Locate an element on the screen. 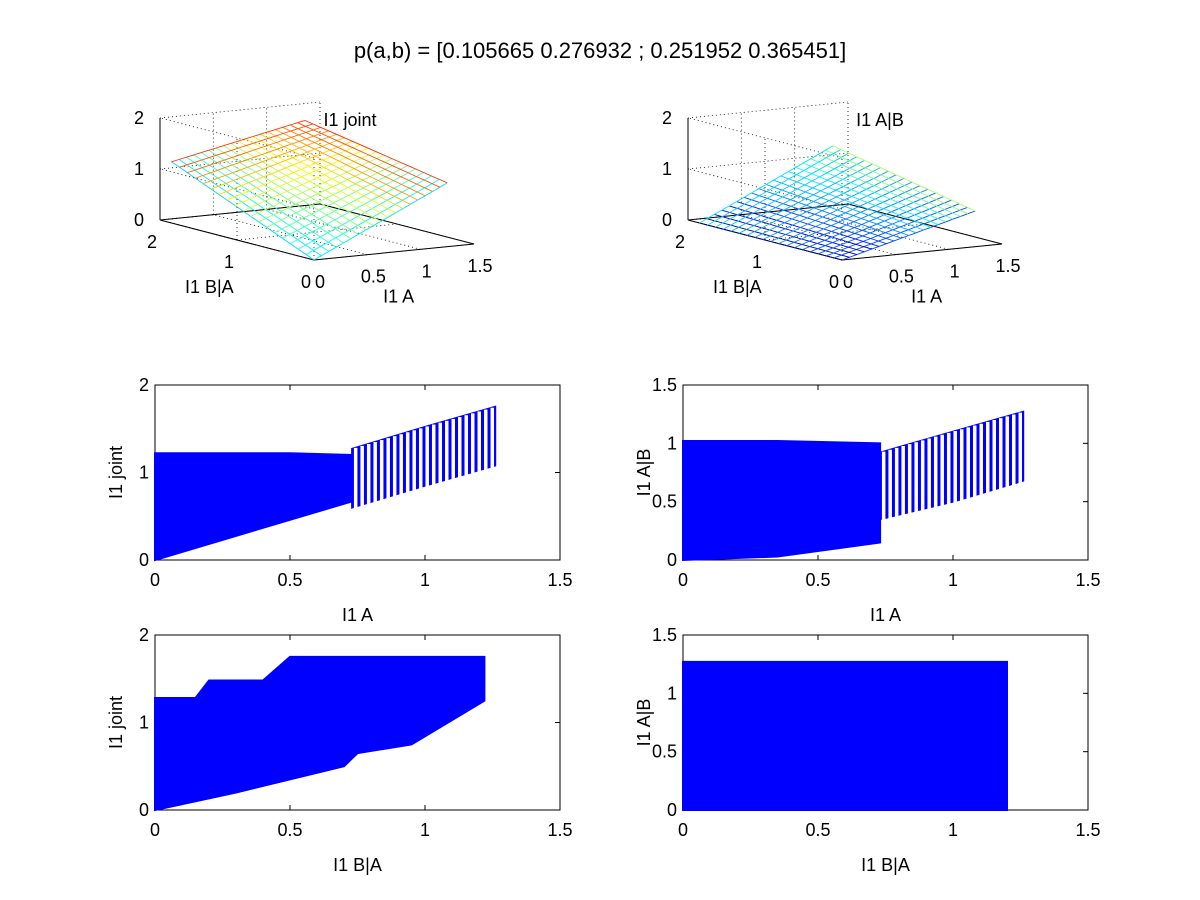  subplot-2d: 0 0.5 1 1.5 0 0.5 1 1.5 I1 A I1 A|B is located at coordinates (867, 500).